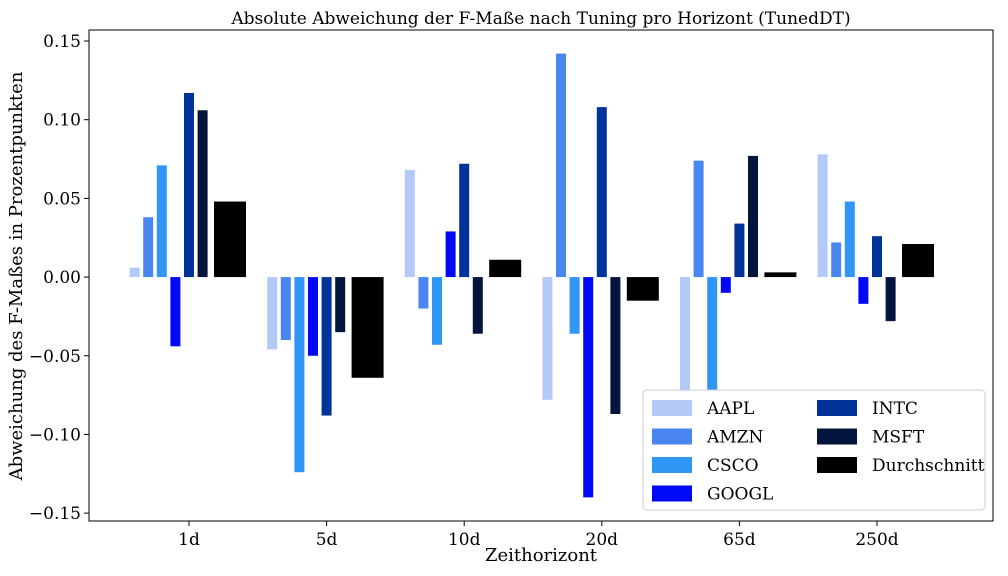 The image size is (1008, 576). Describe the element at coordinates (601, 192) in the screenshot. I see `bar-intc-20d` at that location.